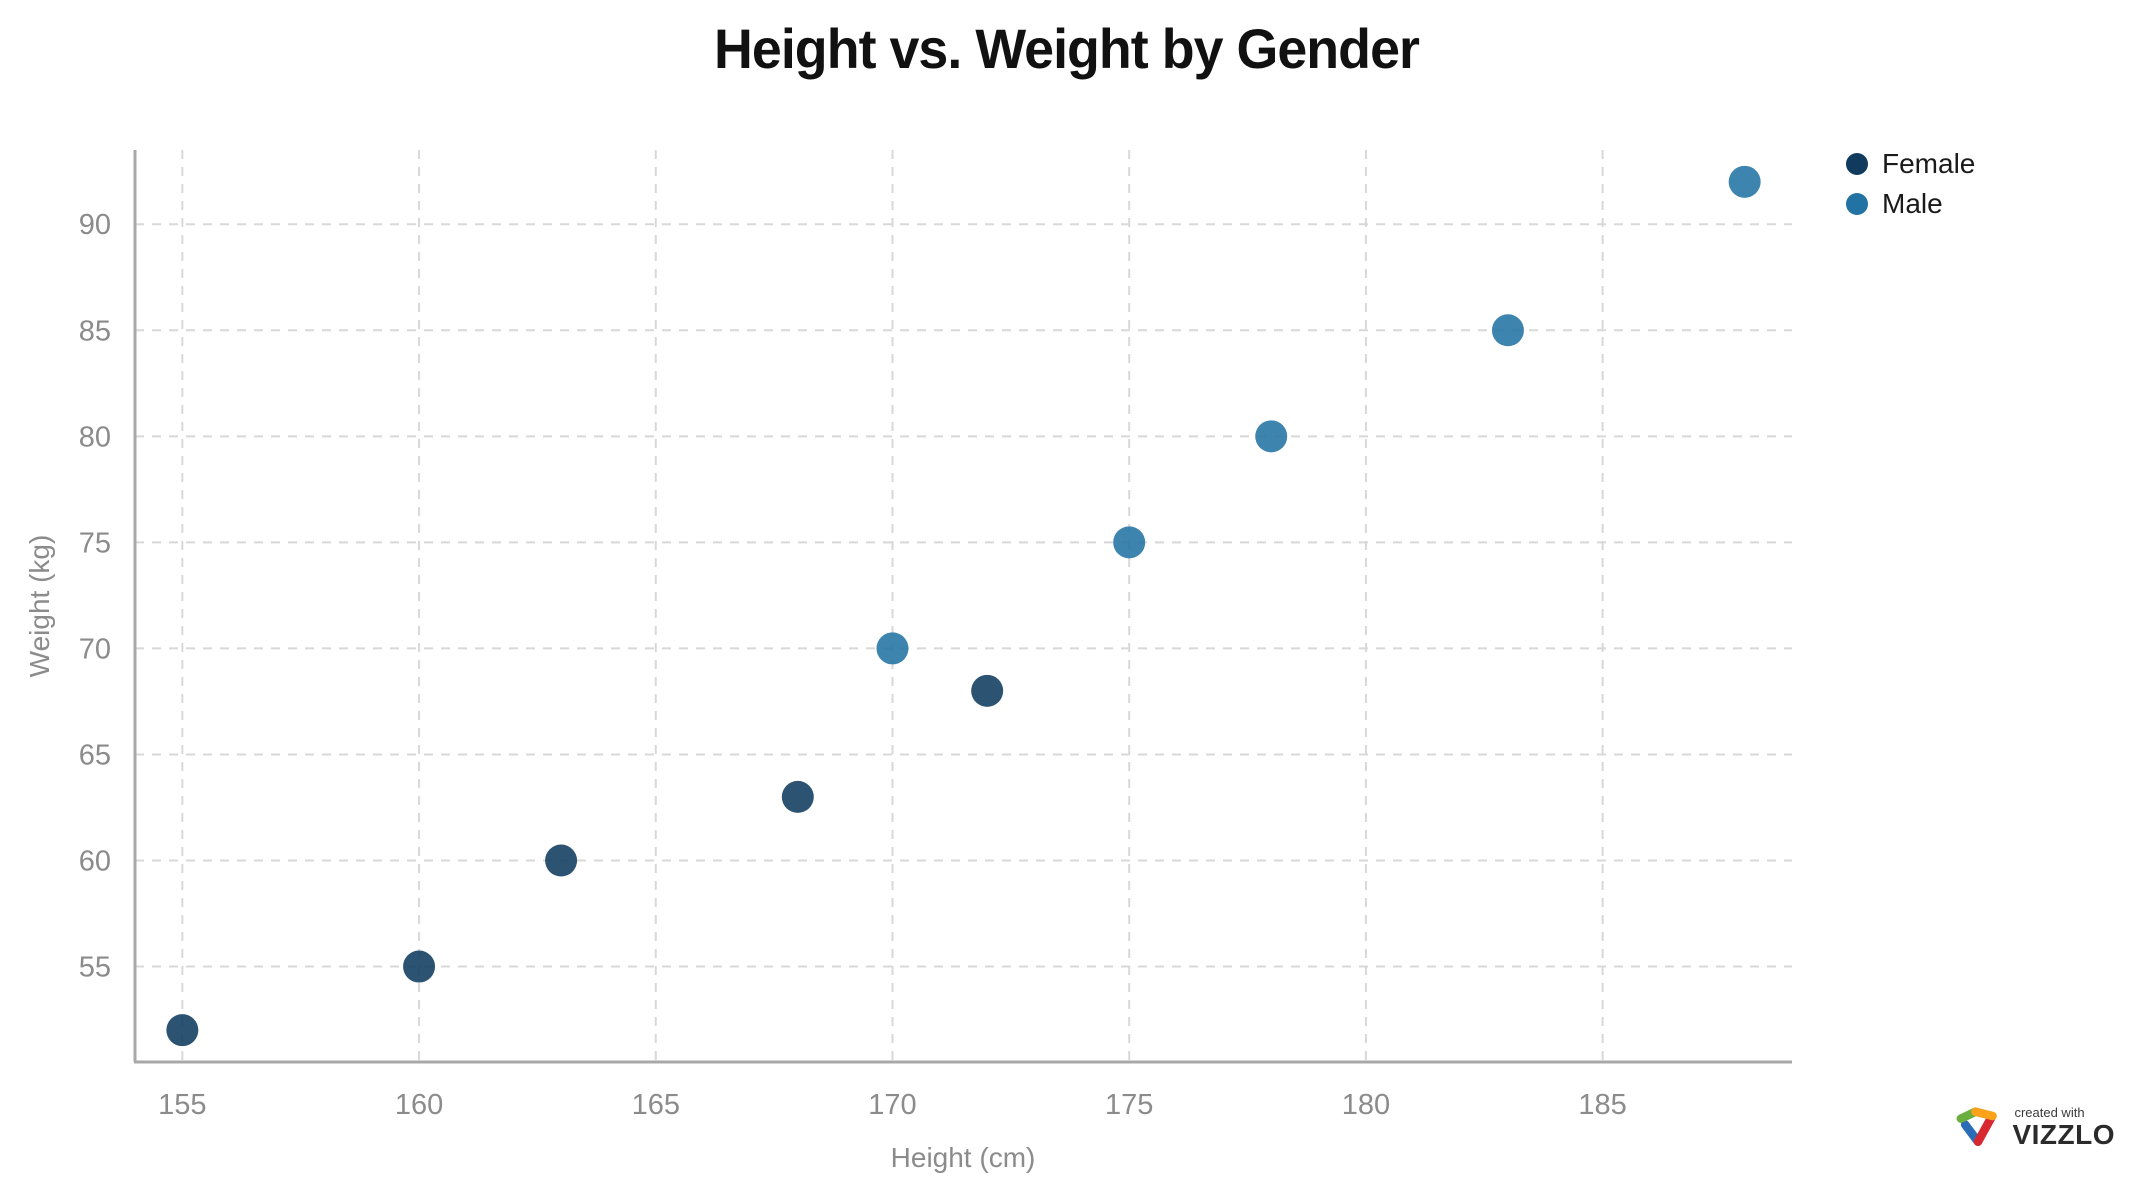 Image resolution: width=2133 pixels, height=1200 pixels. What do you see at coordinates (95, 968) in the screenshot?
I see `y-tick-label: 55` at bounding box center [95, 968].